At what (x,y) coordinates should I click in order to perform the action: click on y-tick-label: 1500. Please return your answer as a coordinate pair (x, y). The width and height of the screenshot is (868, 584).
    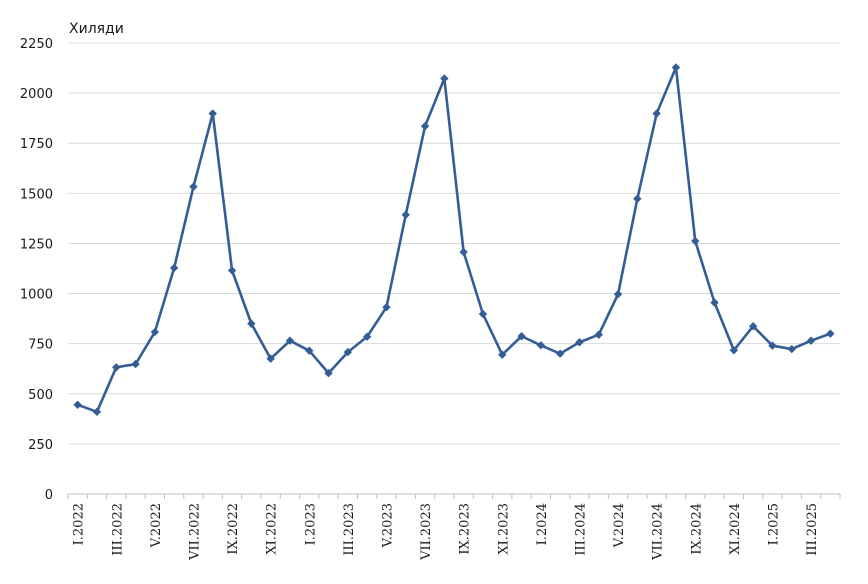
    Looking at the image, I should click on (36, 194).